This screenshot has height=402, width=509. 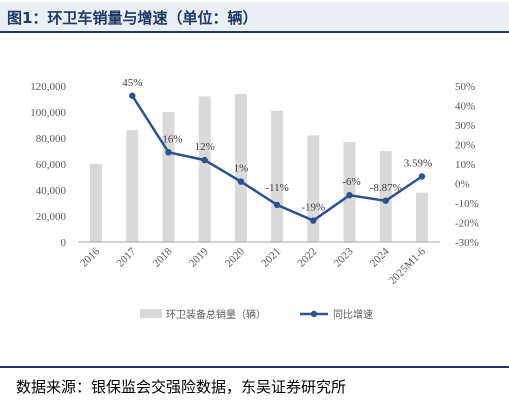 I want to click on footer-divider, so click(x=254, y=367).